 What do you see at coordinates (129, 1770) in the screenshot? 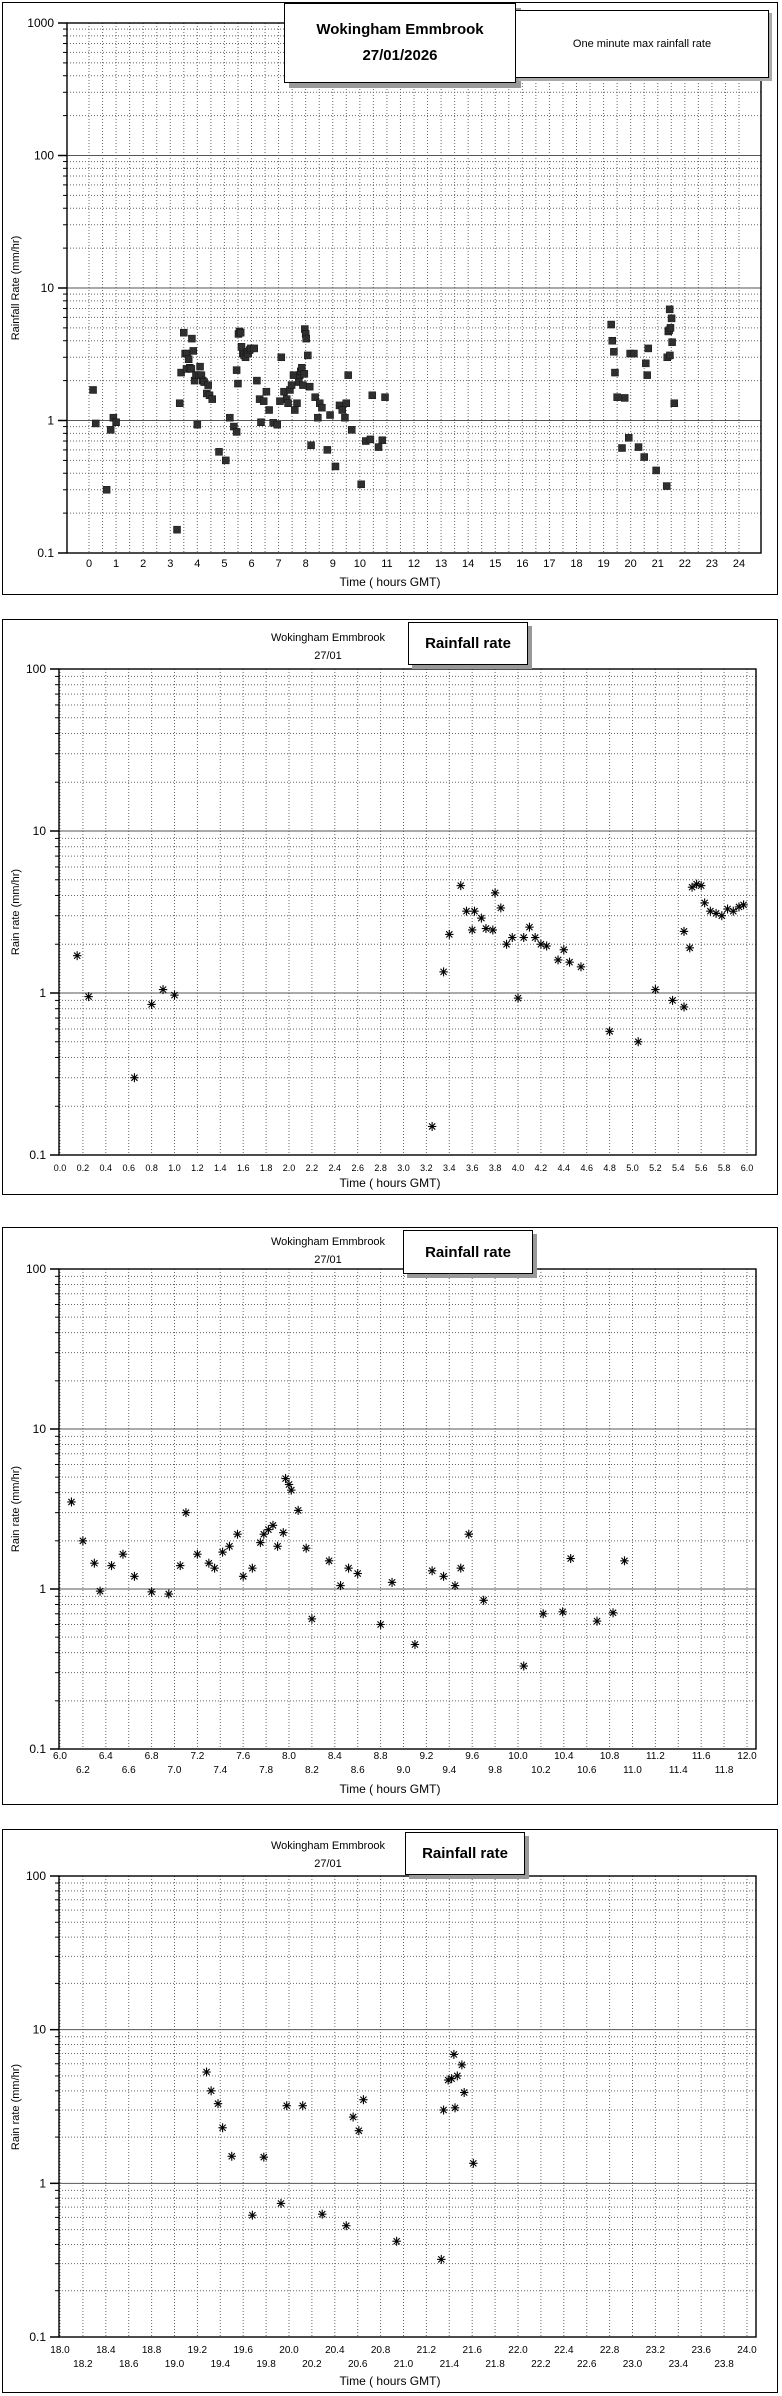
I see `svg-text: 6.6` at bounding box center [129, 1770].